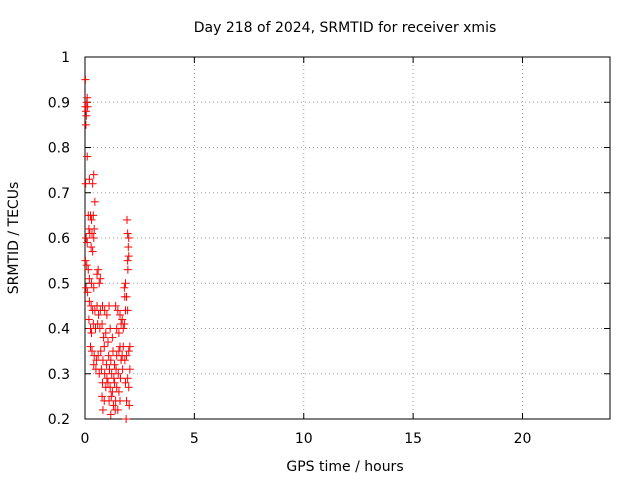  What do you see at coordinates (85, 439) in the screenshot?
I see `x-tick-label: 0` at bounding box center [85, 439].